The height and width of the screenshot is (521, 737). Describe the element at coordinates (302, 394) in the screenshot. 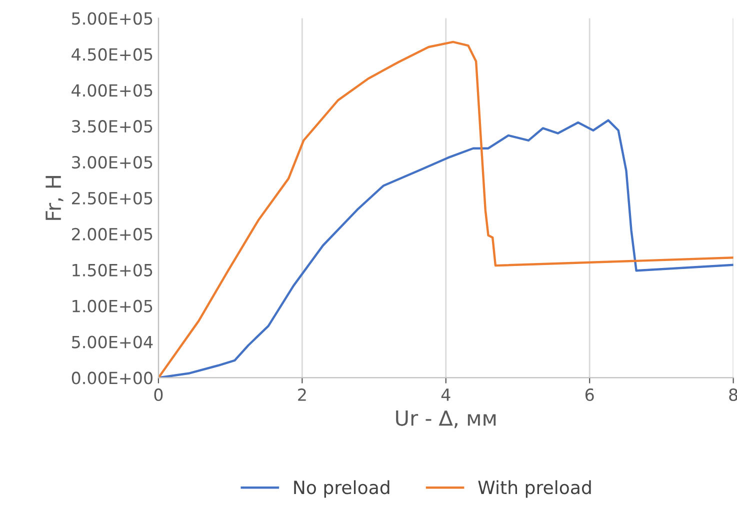

I see `x-tick-label: 2` at that location.